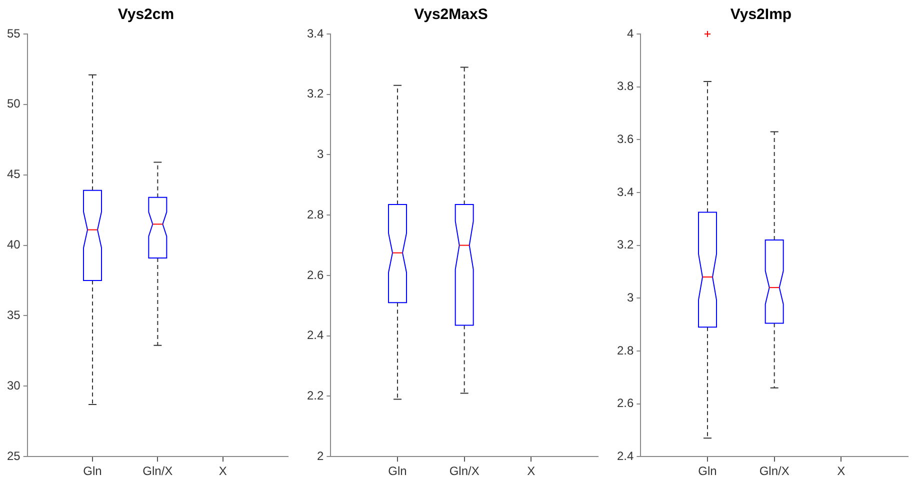 Image resolution: width=920 pixels, height=490 pixels. I want to click on y-tick-label: 4, so click(630, 33).